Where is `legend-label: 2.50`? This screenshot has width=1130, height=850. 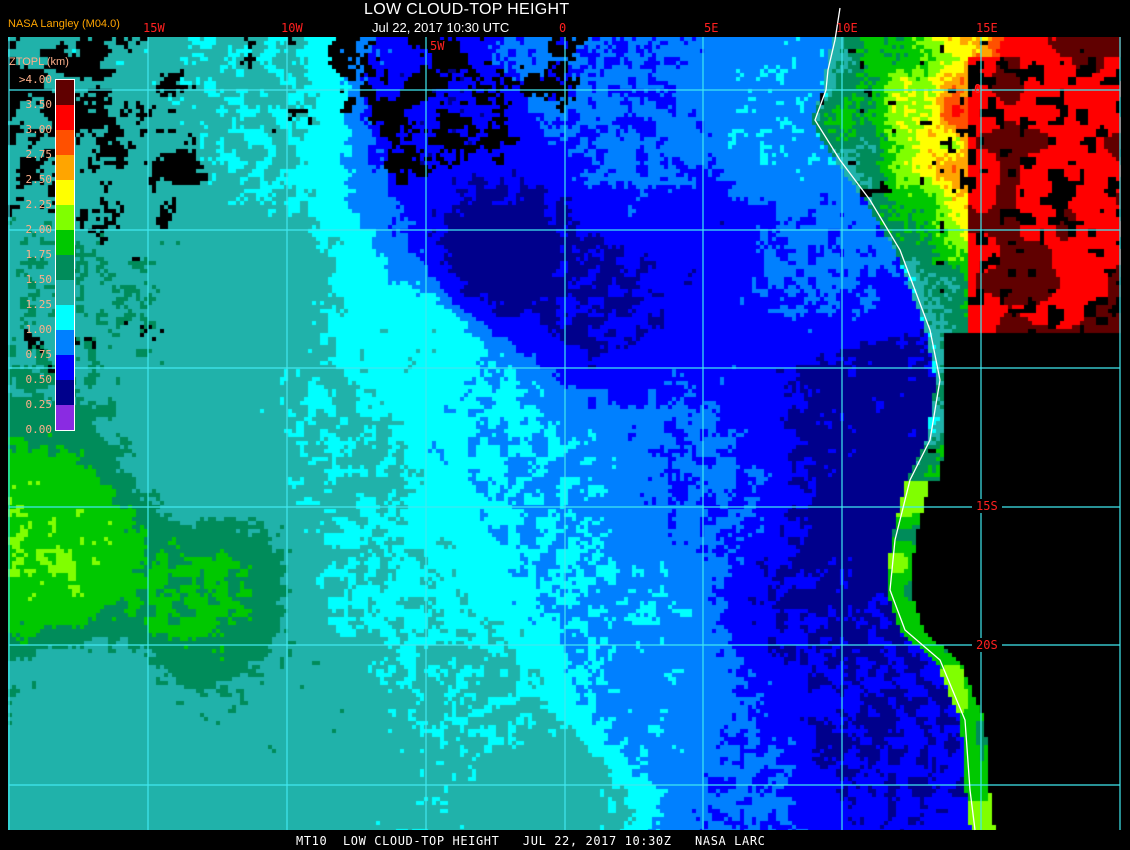
legend-label: 2.50 is located at coordinates (39, 179).